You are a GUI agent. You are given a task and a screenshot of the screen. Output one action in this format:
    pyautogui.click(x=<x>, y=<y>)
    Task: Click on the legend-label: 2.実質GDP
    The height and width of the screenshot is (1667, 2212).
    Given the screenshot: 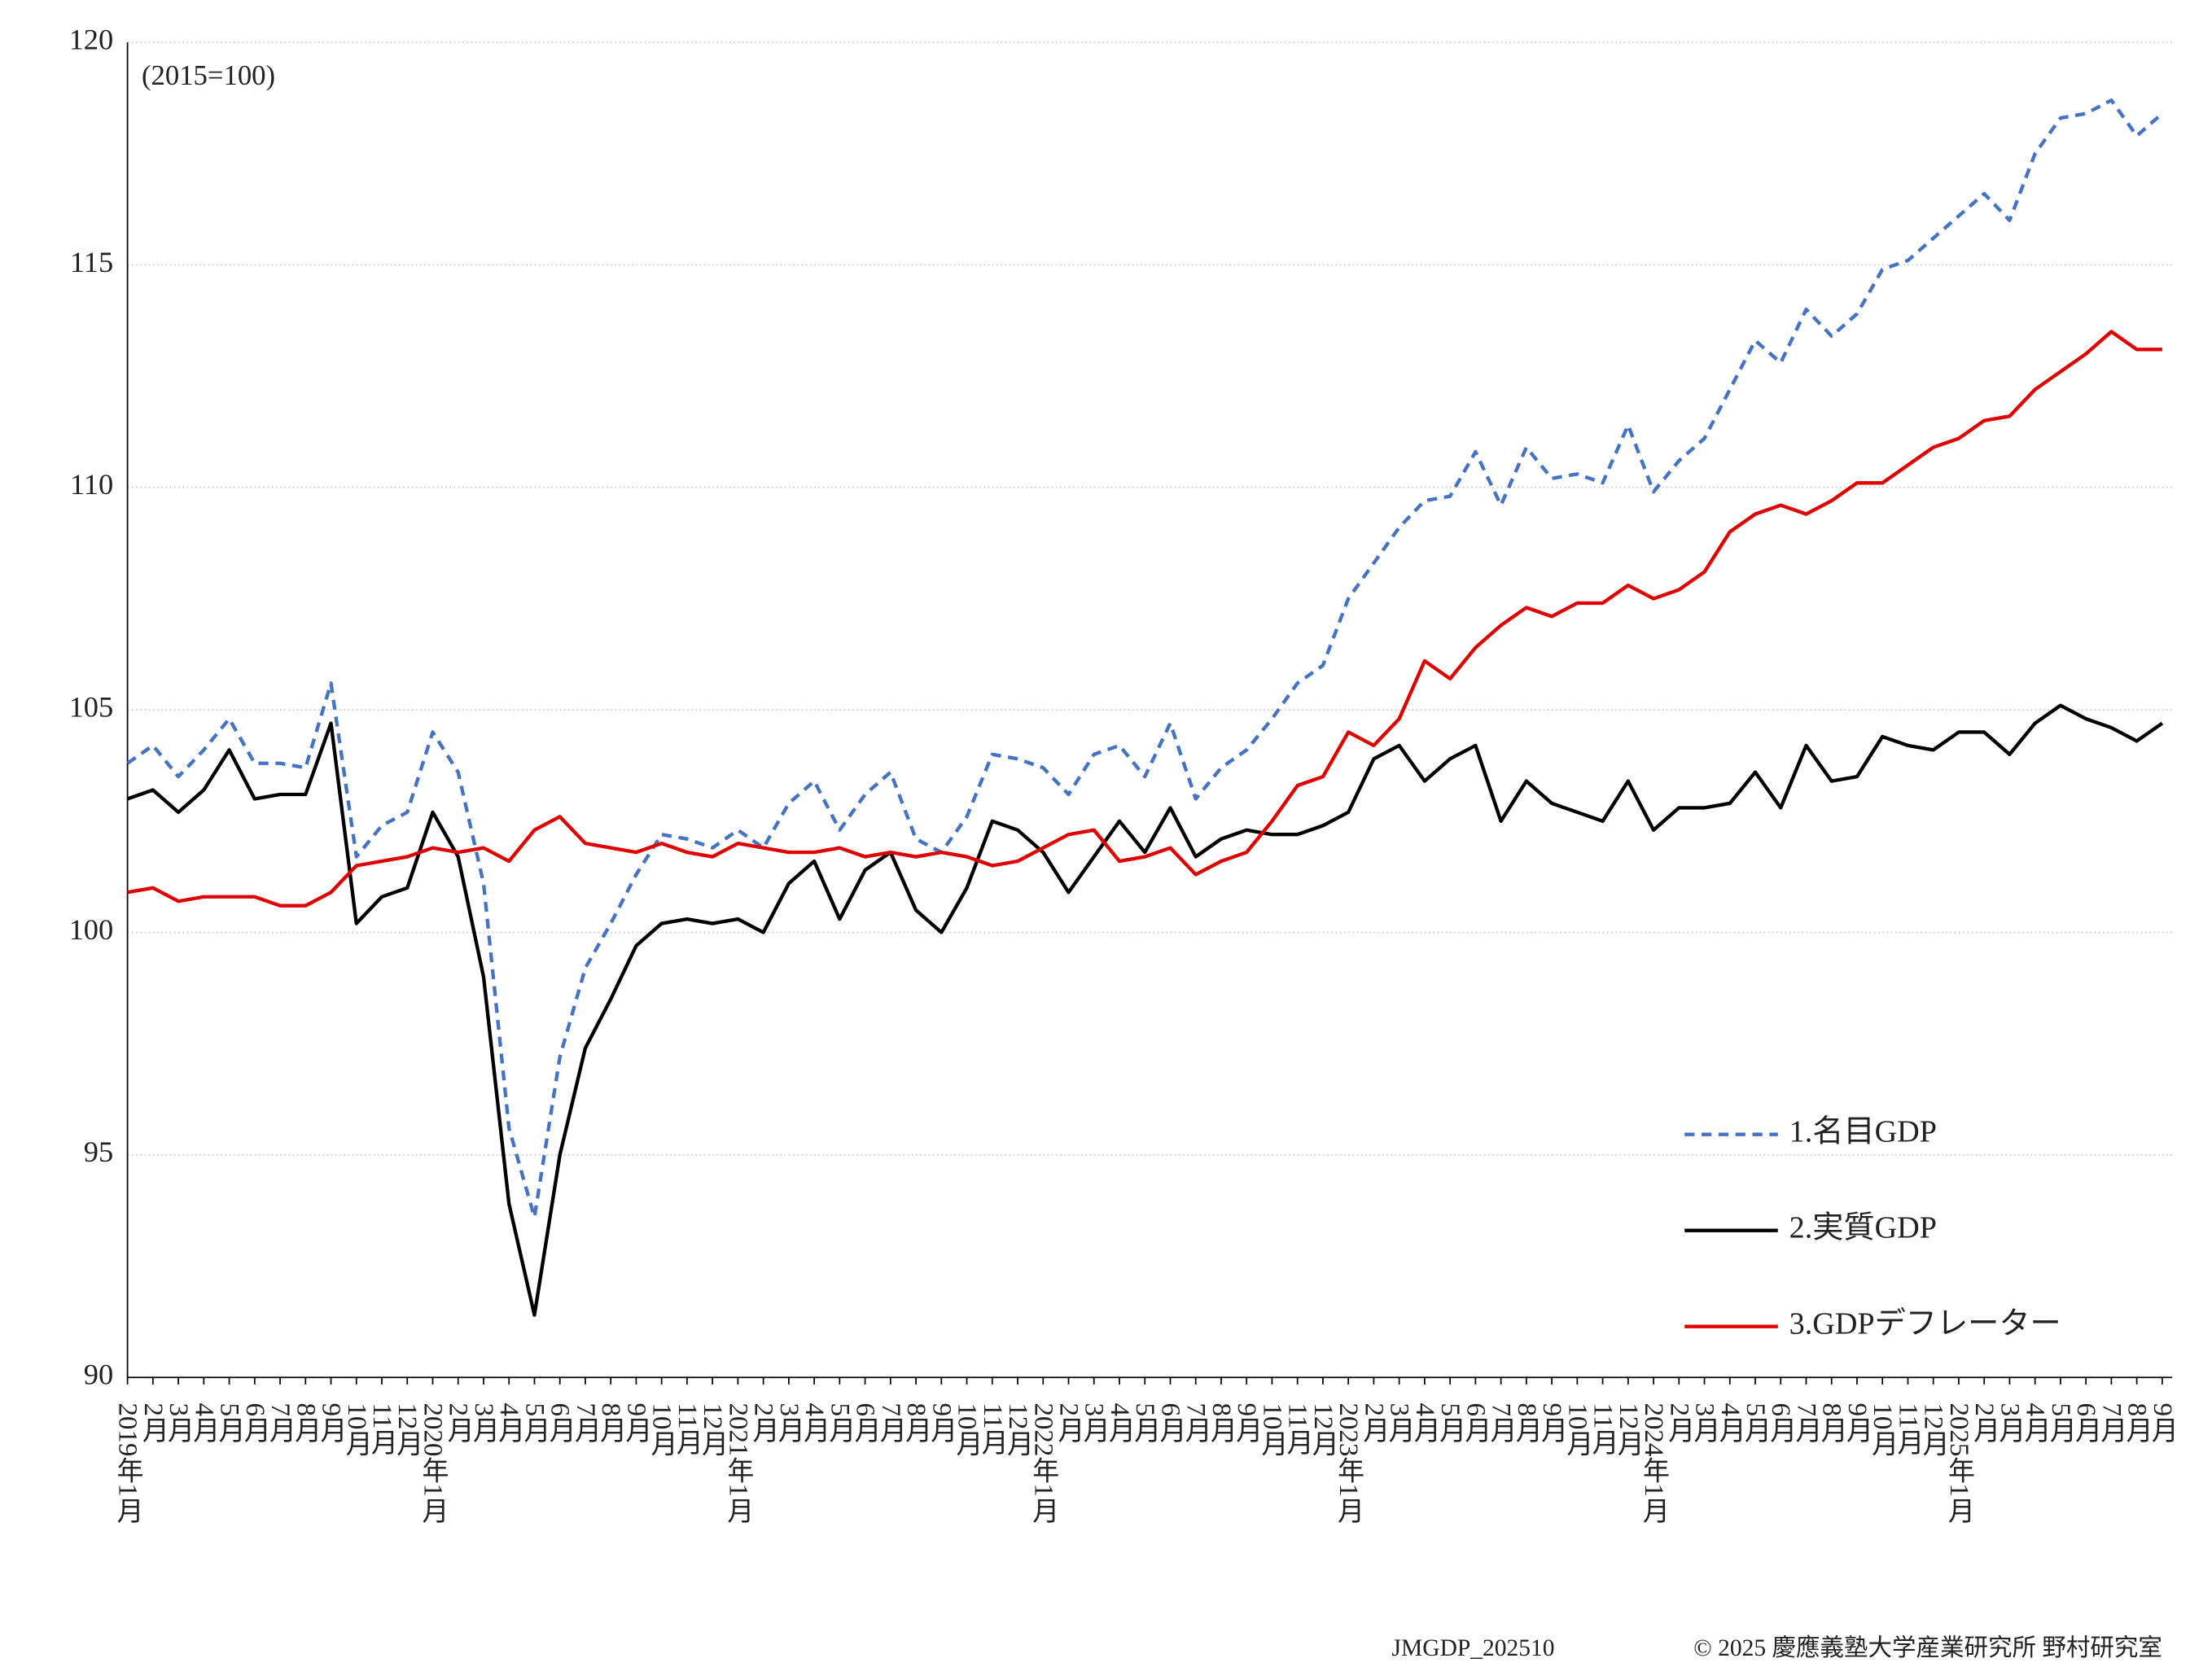 What is the action you would take?
    pyautogui.click(x=1863, y=1227)
    